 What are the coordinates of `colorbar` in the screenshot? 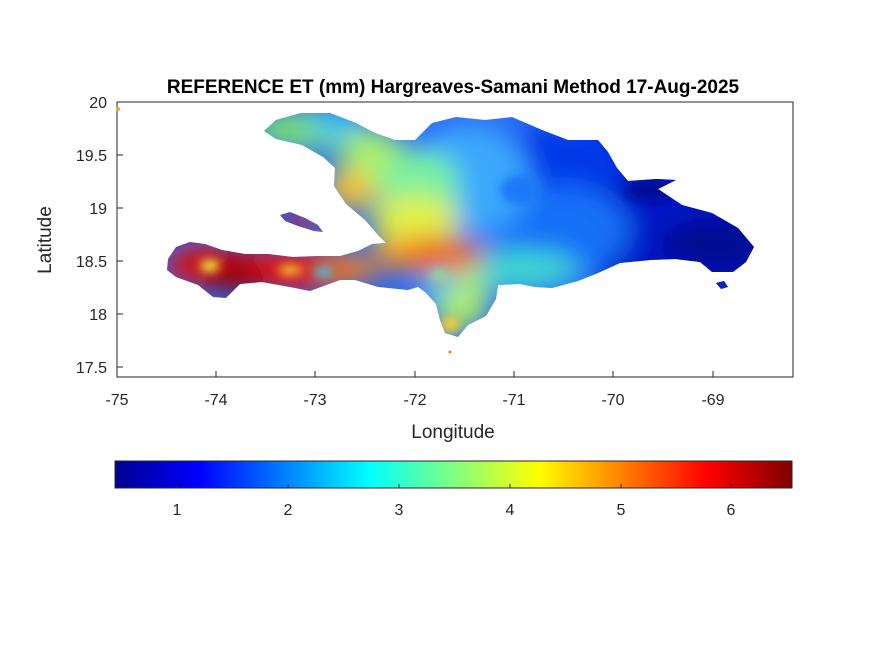 It's located at (453, 474).